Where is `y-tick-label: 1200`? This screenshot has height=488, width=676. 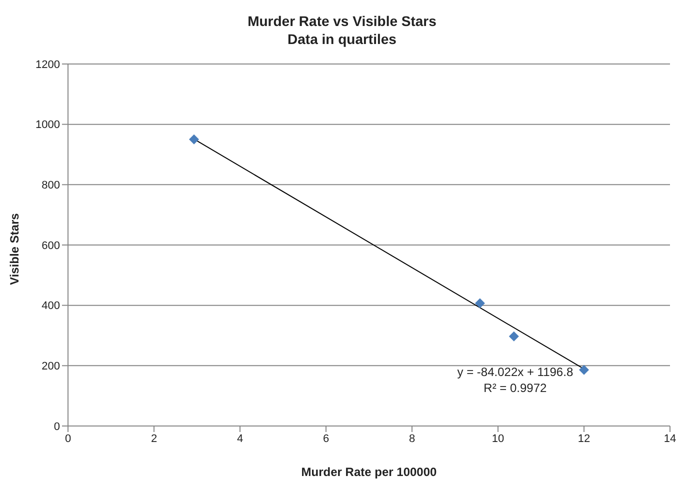 y-tick-label: 1200 is located at coordinates (48, 64).